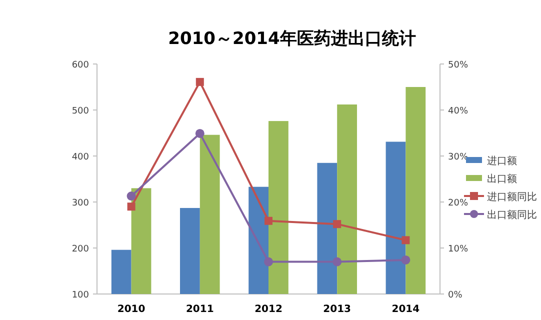 This screenshot has height=320, width=541. Describe the element at coordinates (337, 309) in the screenshot. I see `x-tick-label: 2013` at that location.